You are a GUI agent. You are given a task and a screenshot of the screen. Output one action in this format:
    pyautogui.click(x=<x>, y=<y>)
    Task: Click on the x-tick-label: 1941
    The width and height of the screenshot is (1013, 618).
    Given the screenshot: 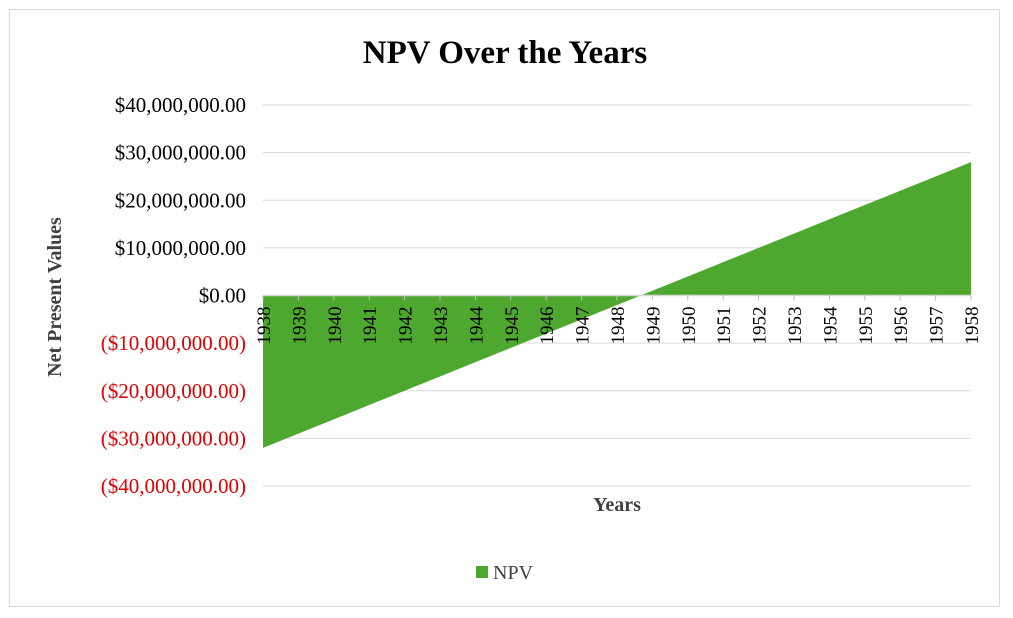 What is the action you would take?
    pyautogui.click(x=370, y=326)
    